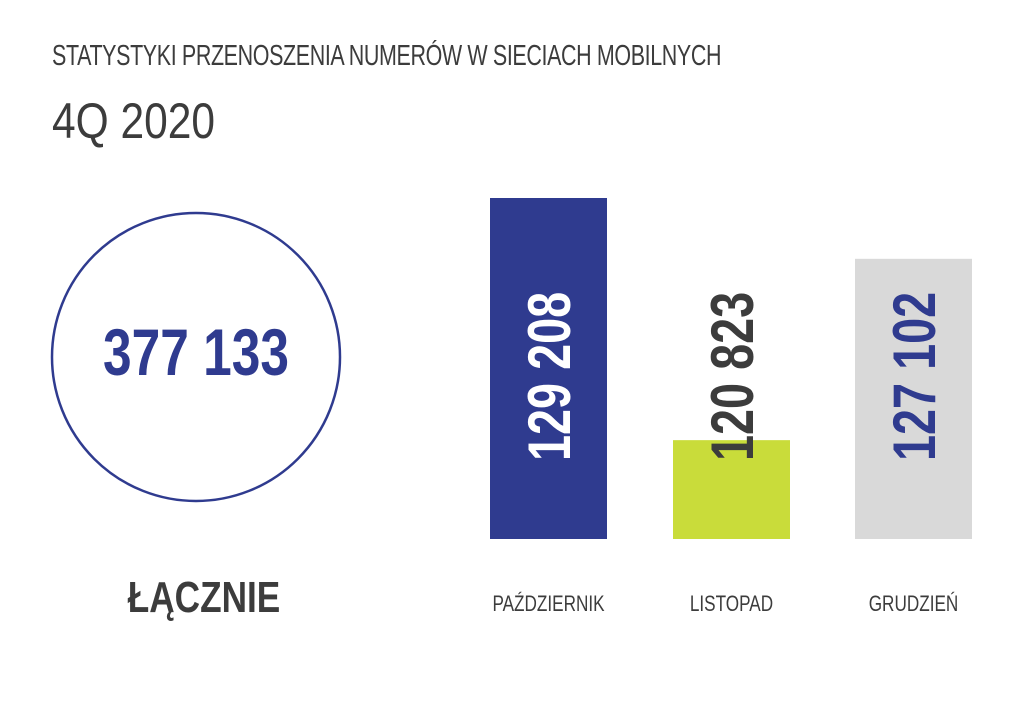  I want to click on total-value: 377 133, so click(196, 352).